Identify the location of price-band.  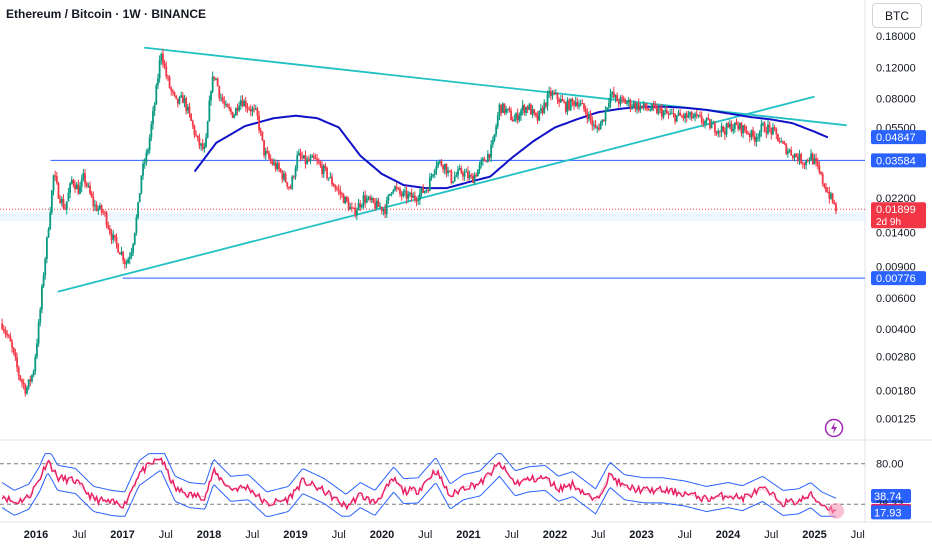
(432, 217).